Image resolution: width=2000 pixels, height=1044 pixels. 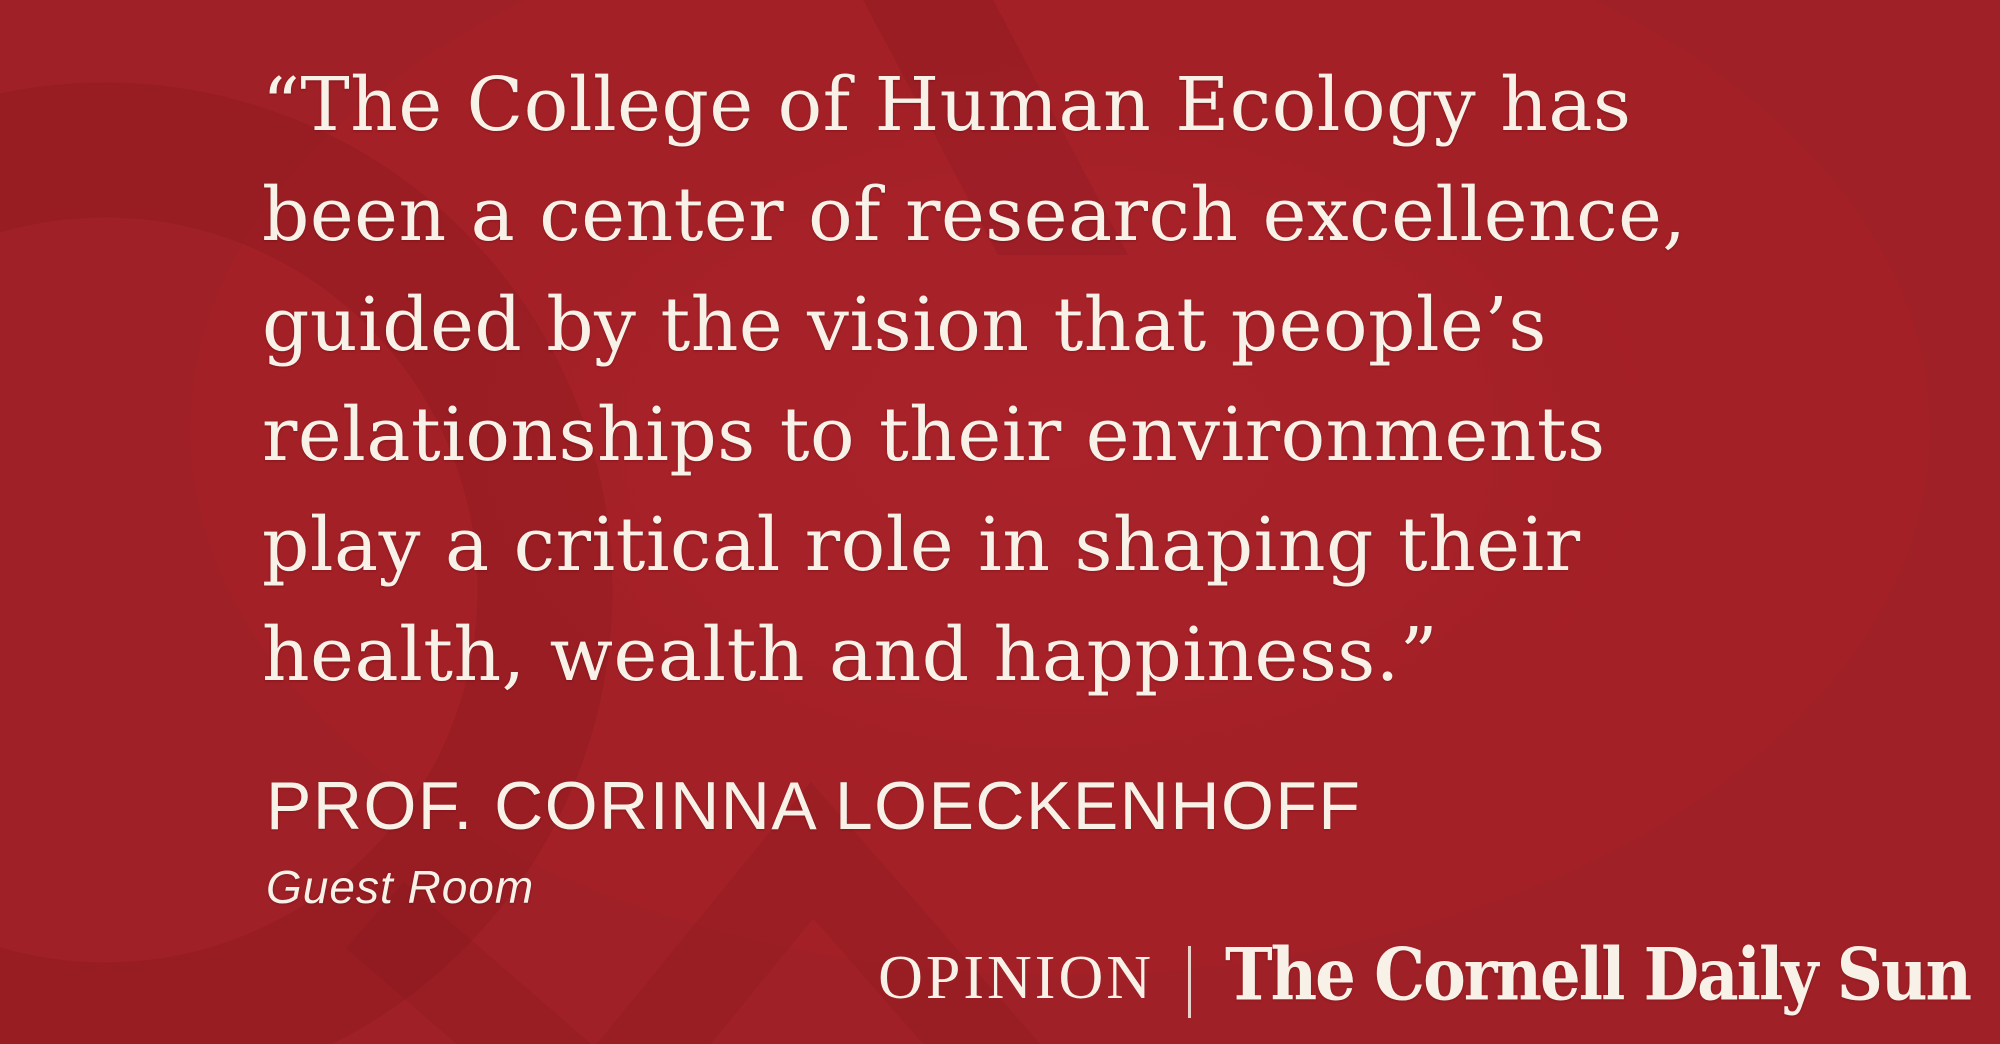 I want to click on section-label: OPINION, so click(x=1016, y=978).